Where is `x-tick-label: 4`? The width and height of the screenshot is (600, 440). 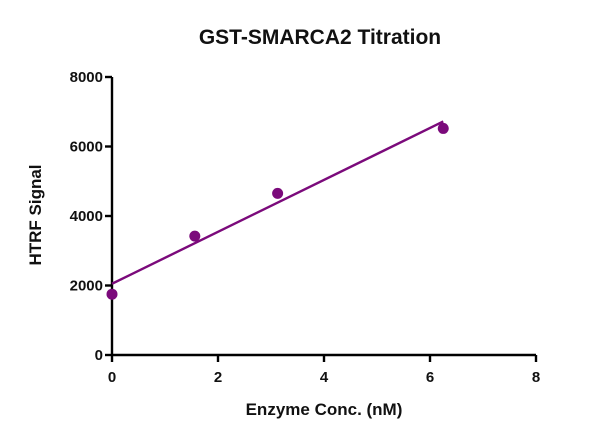
x-tick-label: 4 is located at coordinates (324, 377).